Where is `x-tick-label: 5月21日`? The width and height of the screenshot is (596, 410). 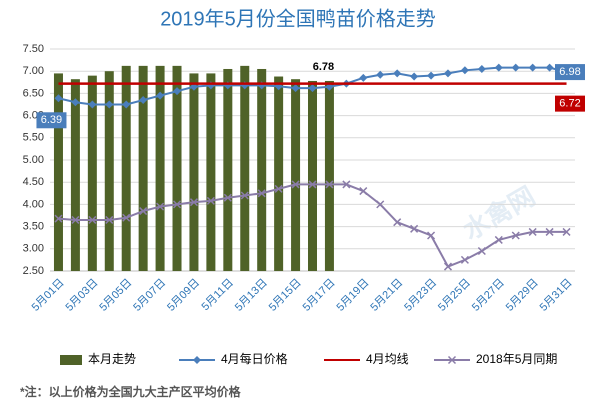 x-tick-label: 5月21日 is located at coordinates (386, 295).